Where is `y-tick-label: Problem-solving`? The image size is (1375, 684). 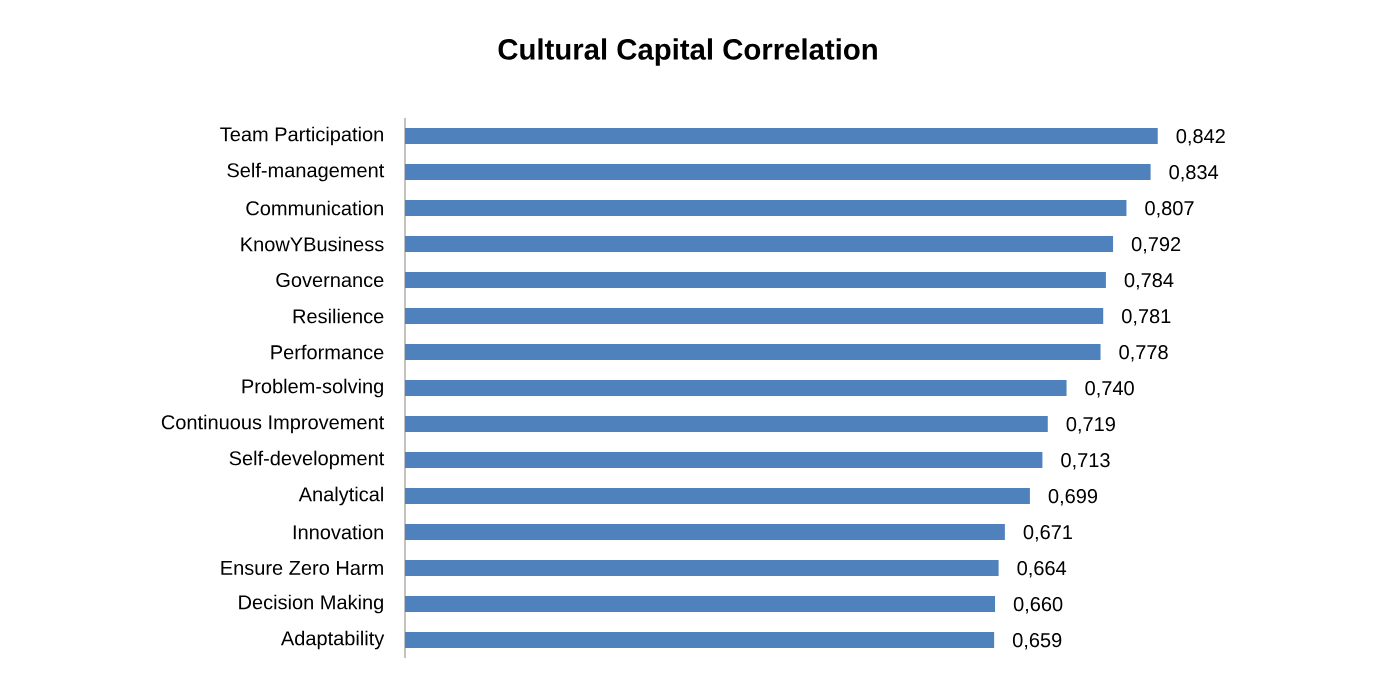
y-tick-label: Problem-solving is located at coordinates (312, 388).